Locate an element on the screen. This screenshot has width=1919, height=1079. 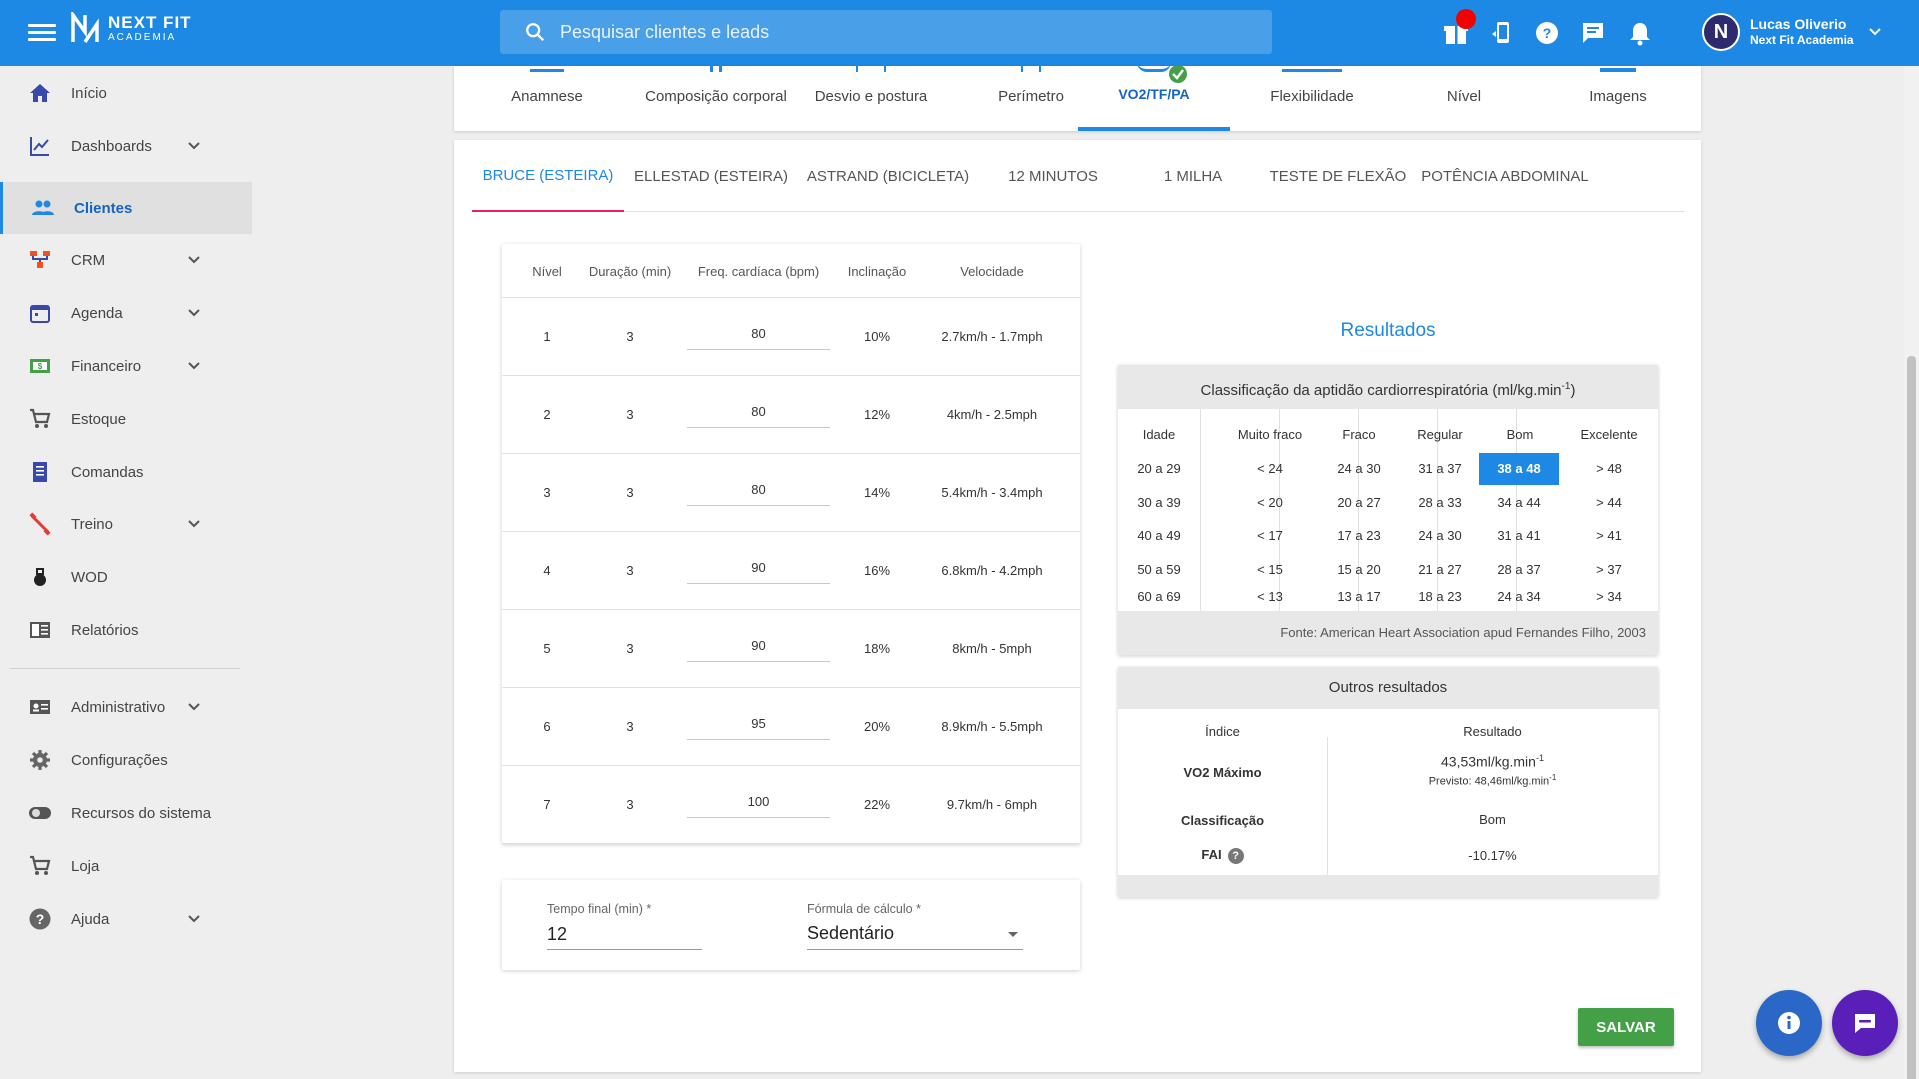
column-header: Regular is located at coordinates (1440, 434).